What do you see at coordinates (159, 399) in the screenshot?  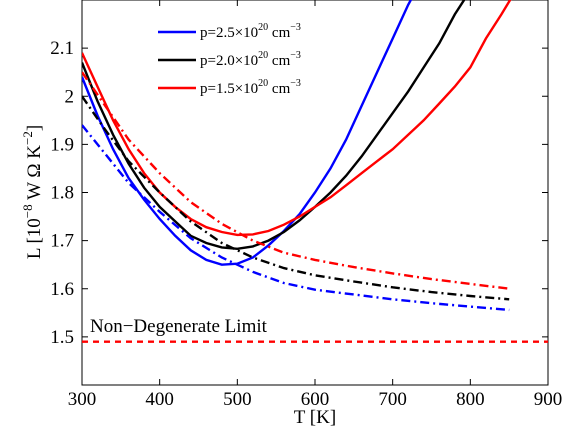 I see `x-tick-label: 400` at bounding box center [159, 399].